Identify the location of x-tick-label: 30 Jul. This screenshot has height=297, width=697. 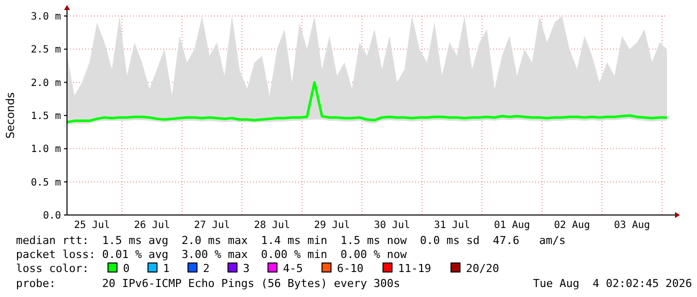
(392, 225).